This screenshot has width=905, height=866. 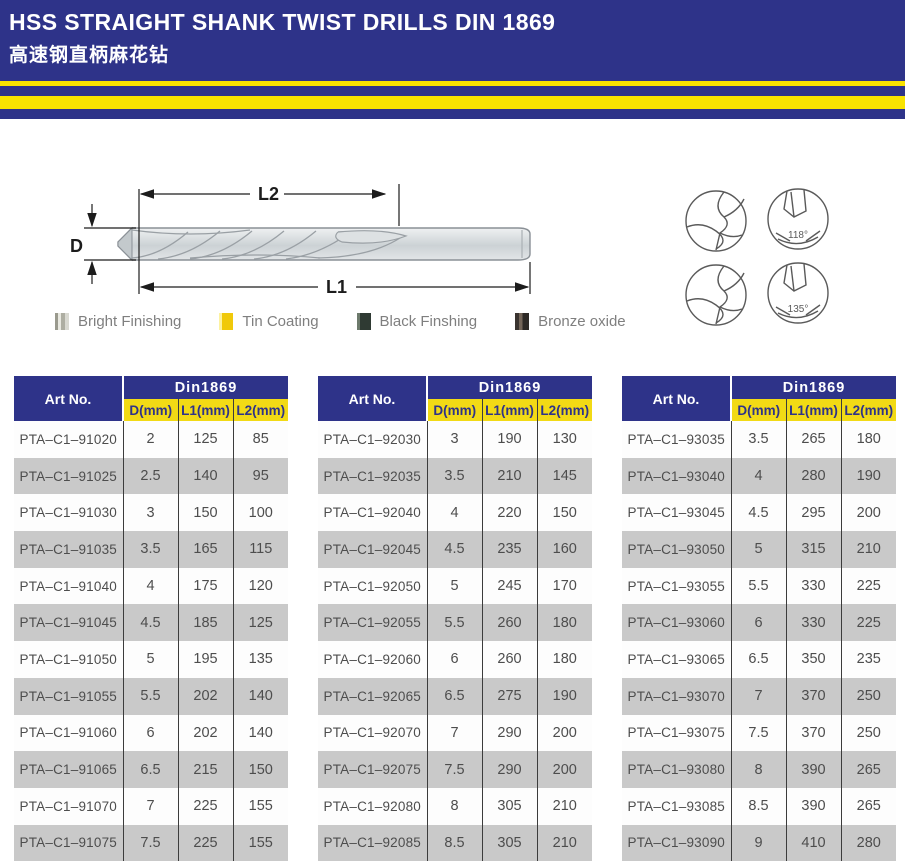 What do you see at coordinates (68, 843) in the screenshot?
I see `art-no-cell: PTA–C1–91075` at bounding box center [68, 843].